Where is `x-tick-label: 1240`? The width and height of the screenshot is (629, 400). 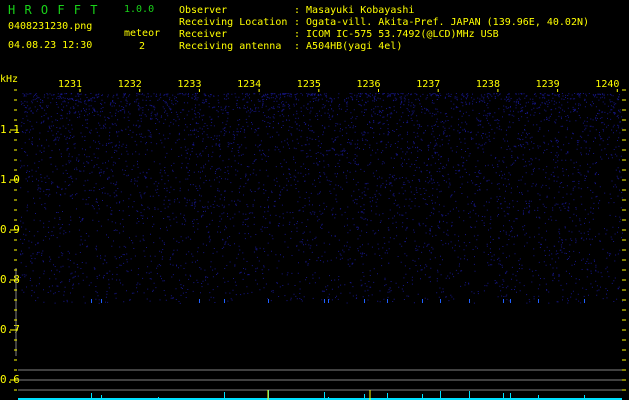 x-tick-label: 1240 is located at coordinates (607, 84).